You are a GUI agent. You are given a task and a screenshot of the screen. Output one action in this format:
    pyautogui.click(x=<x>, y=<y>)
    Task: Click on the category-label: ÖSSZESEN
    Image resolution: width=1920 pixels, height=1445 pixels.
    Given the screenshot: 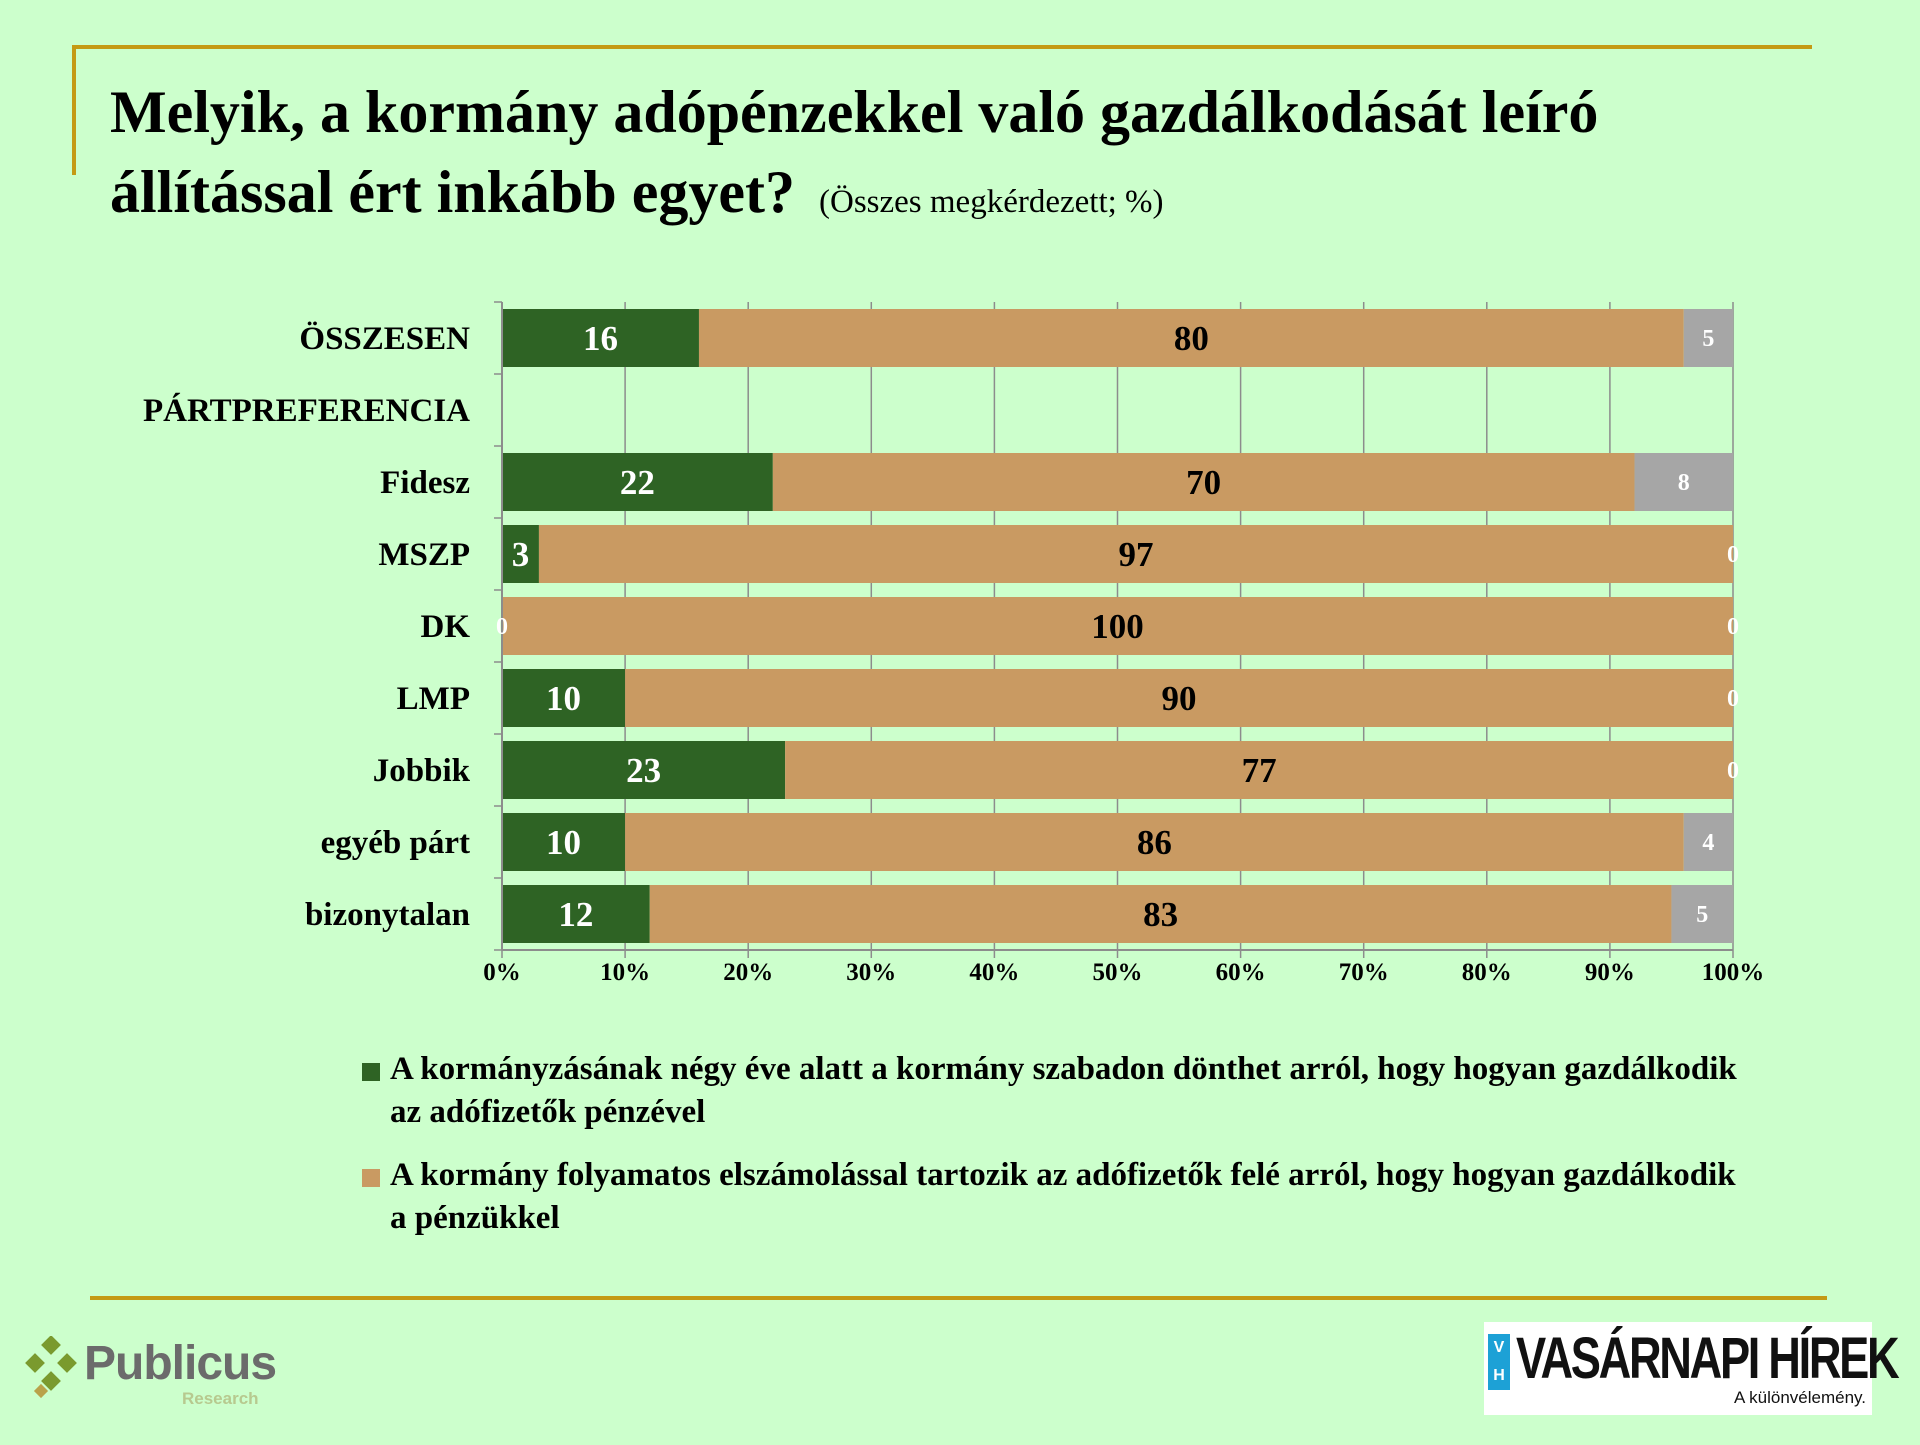 What is the action you would take?
    pyautogui.click(x=384, y=338)
    